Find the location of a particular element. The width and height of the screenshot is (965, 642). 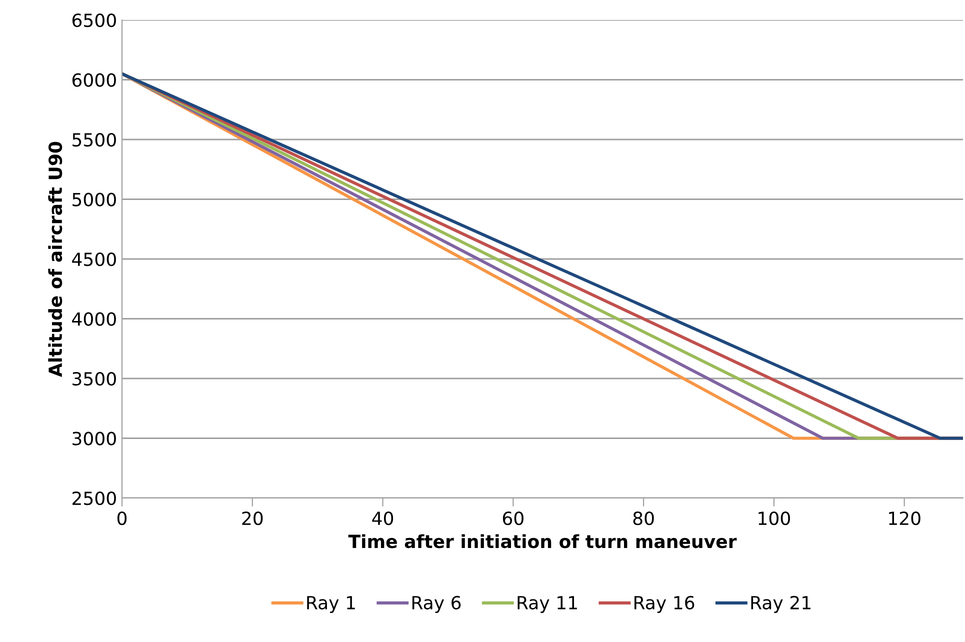

y-axis-title: Altitude of aircraft U90 is located at coordinates (55, 259).